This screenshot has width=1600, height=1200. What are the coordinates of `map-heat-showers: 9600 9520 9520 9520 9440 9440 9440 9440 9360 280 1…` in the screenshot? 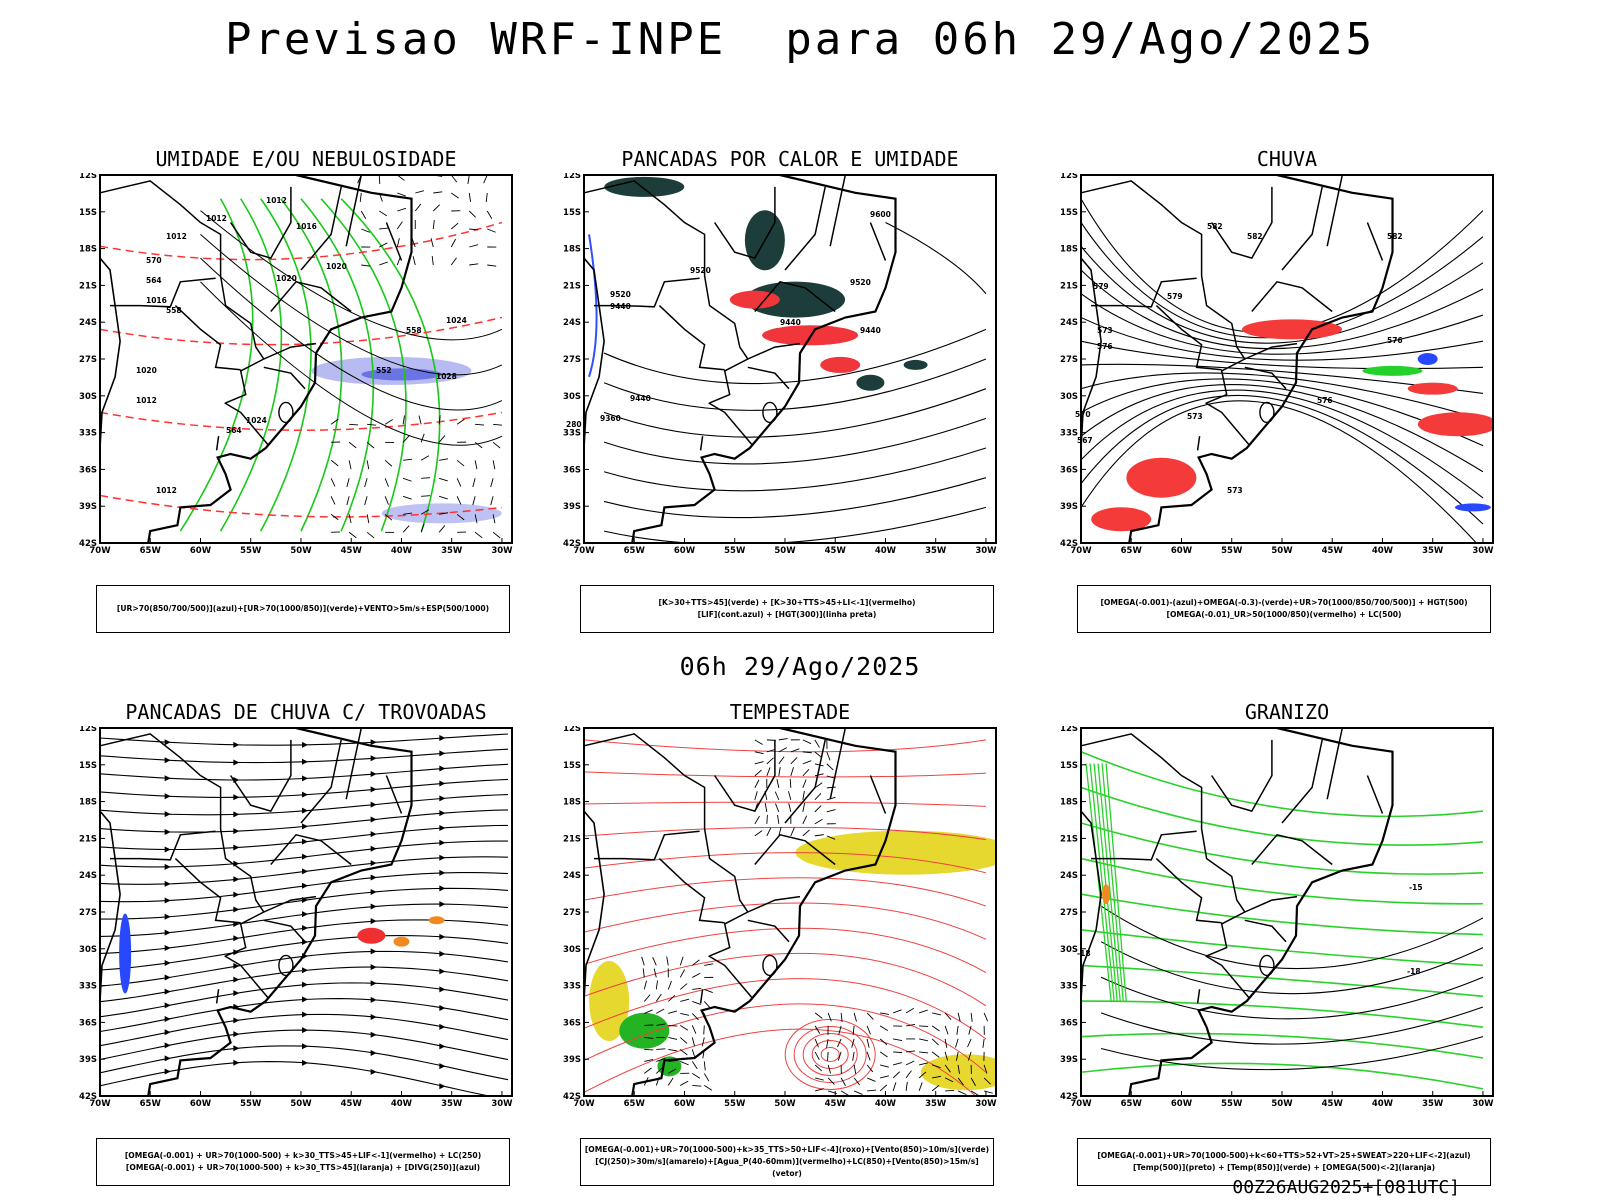 It's located at (780, 364).